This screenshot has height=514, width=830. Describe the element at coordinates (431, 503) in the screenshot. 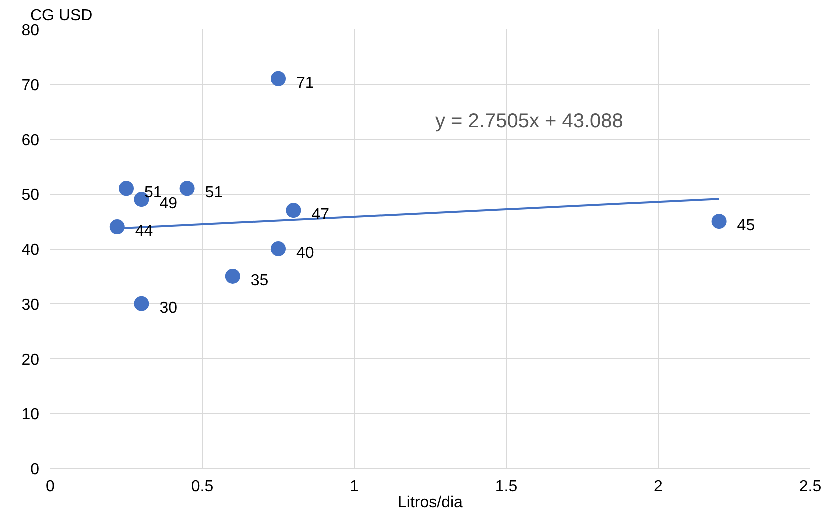

I see `x-axis-title: Litros/dia` at that location.